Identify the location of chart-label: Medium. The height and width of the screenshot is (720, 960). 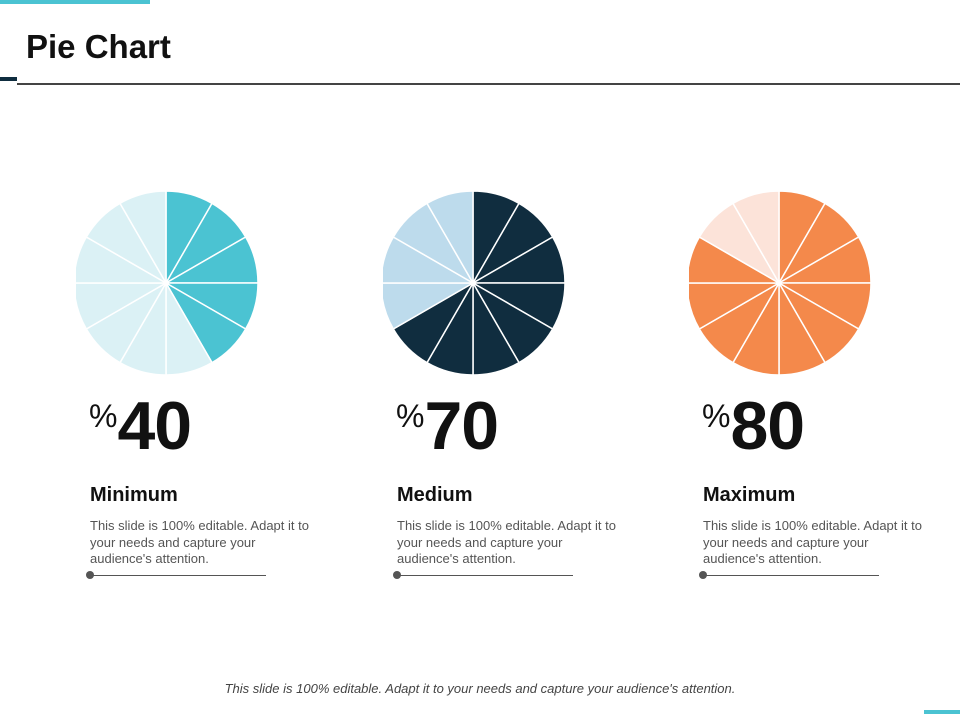
(435, 495).